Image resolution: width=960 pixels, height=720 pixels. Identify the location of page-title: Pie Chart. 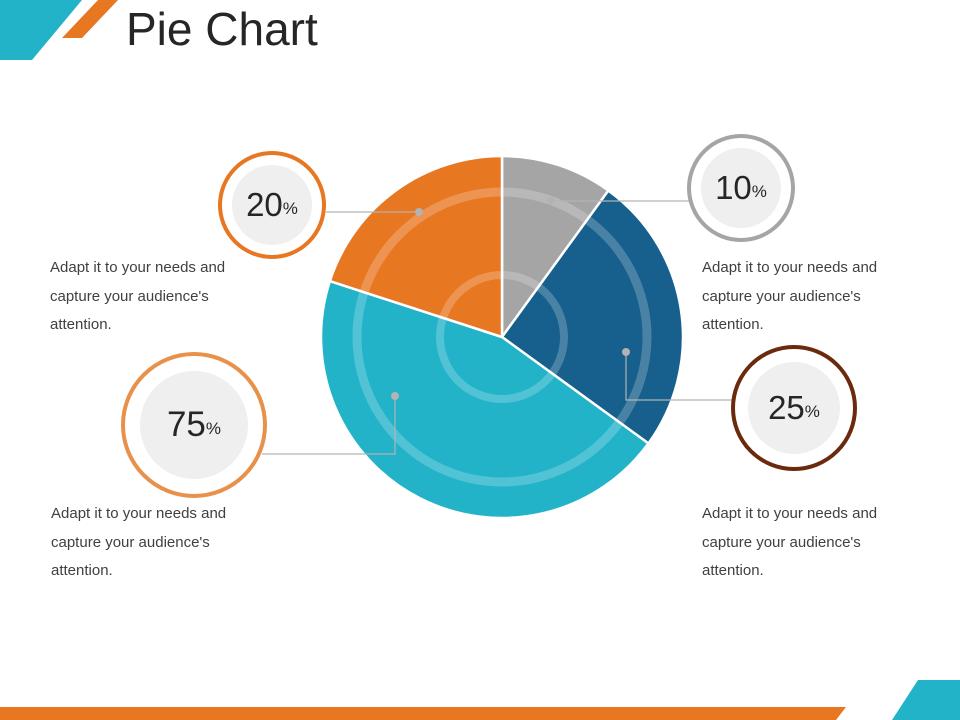
(222, 29).